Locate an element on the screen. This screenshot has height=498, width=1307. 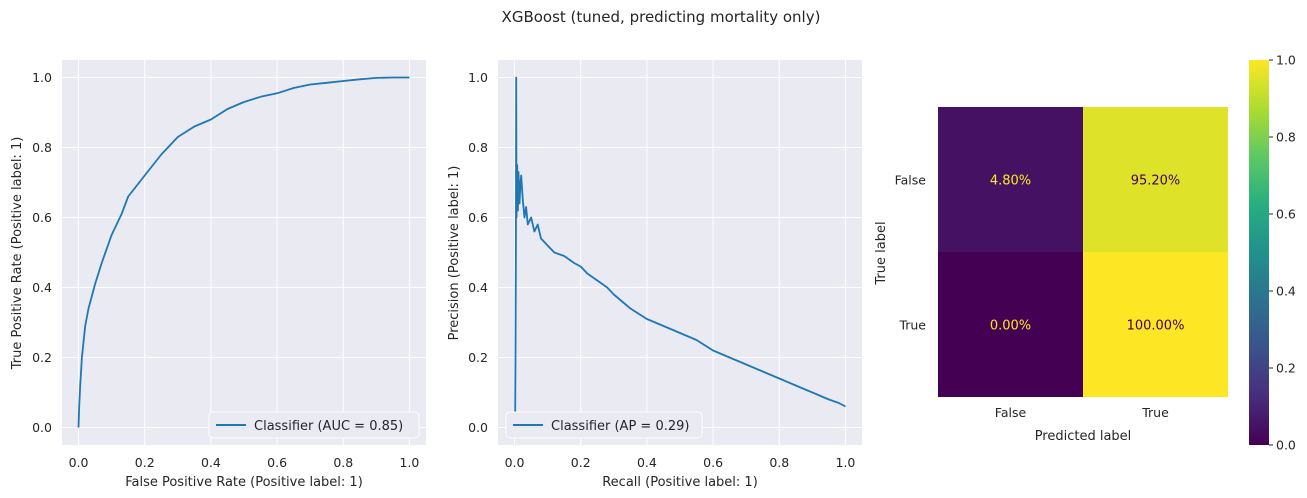
colorbar-ticks: 0.0 0.2 0.4 0.6 0.8 1.0 is located at coordinates (1282, 253).